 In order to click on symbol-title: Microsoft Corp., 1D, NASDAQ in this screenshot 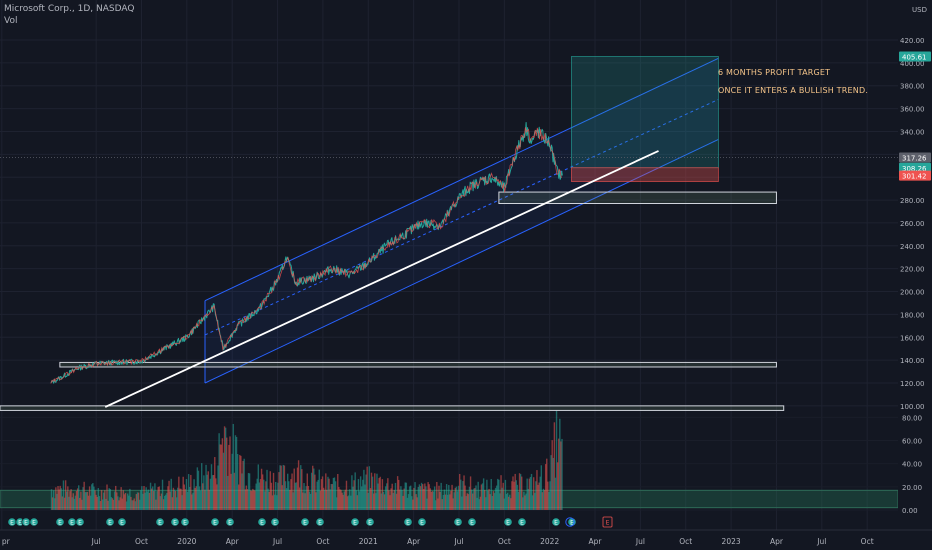, I will do `click(69, 9)`.